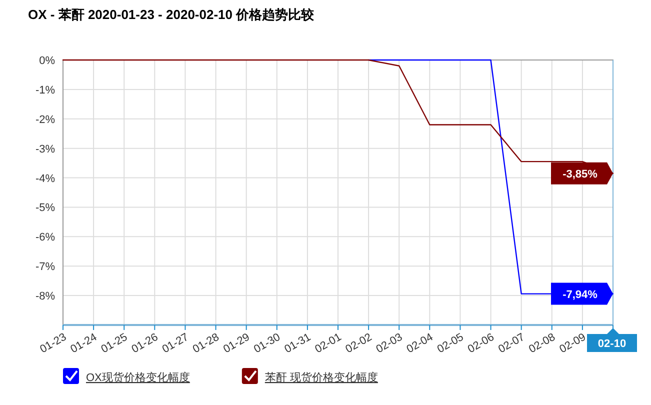 The height and width of the screenshot is (405, 651). Describe the element at coordinates (328, 343) in the screenshot. I see `x-tick-label: 02-01` at that location.